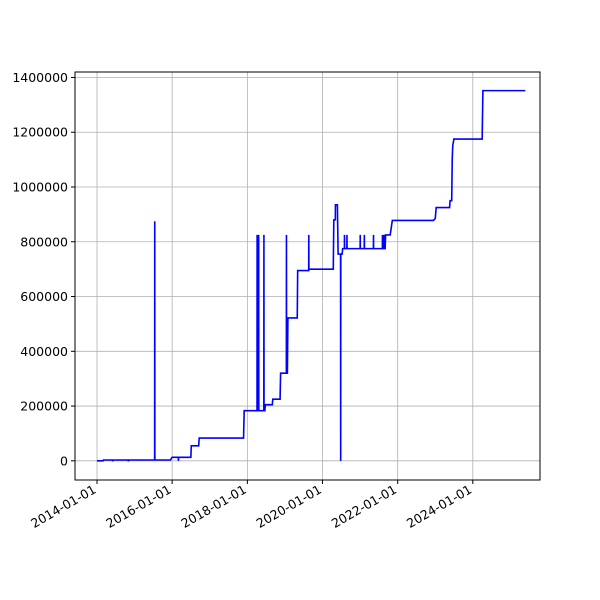 This screenshot has width=600, height=600. Describe the element at coordinates (364, 506) in the screenshot. I see `x-tick-label: 2022-01-01` at that location.